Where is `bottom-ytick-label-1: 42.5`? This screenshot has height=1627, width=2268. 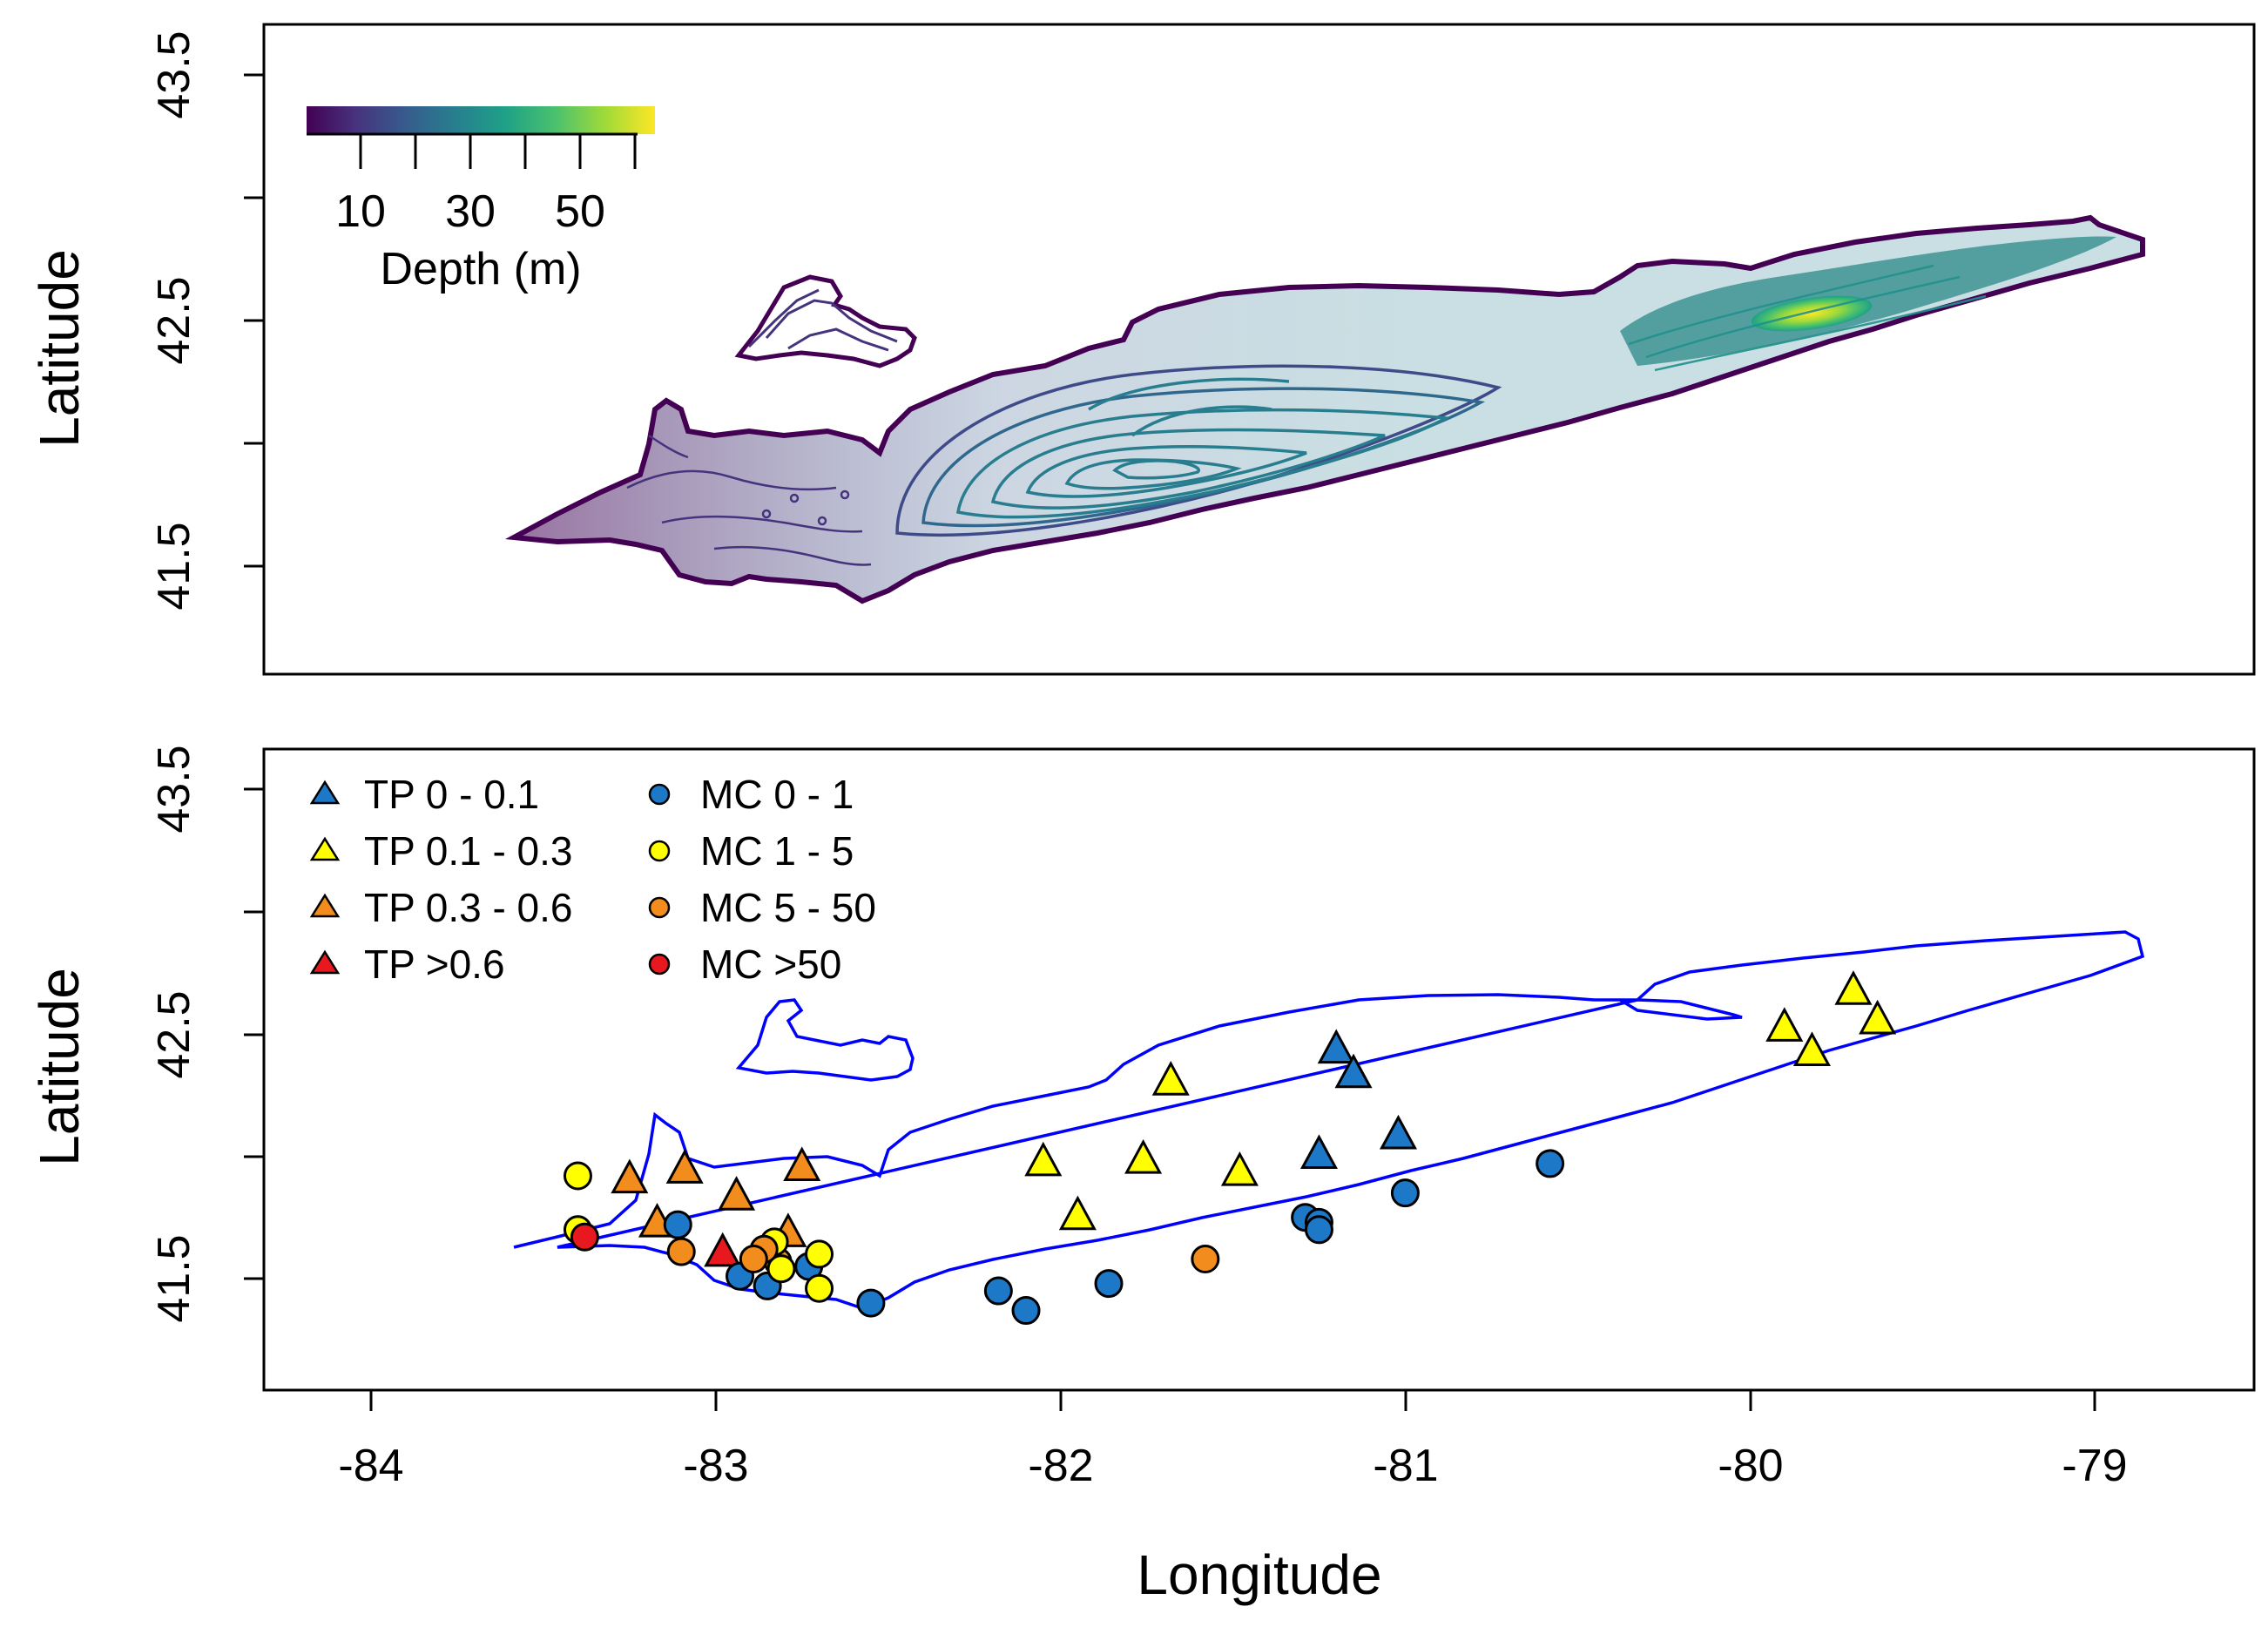
bottom-ytick-label-1: 42.5 is located at coordinates (174, 1034).